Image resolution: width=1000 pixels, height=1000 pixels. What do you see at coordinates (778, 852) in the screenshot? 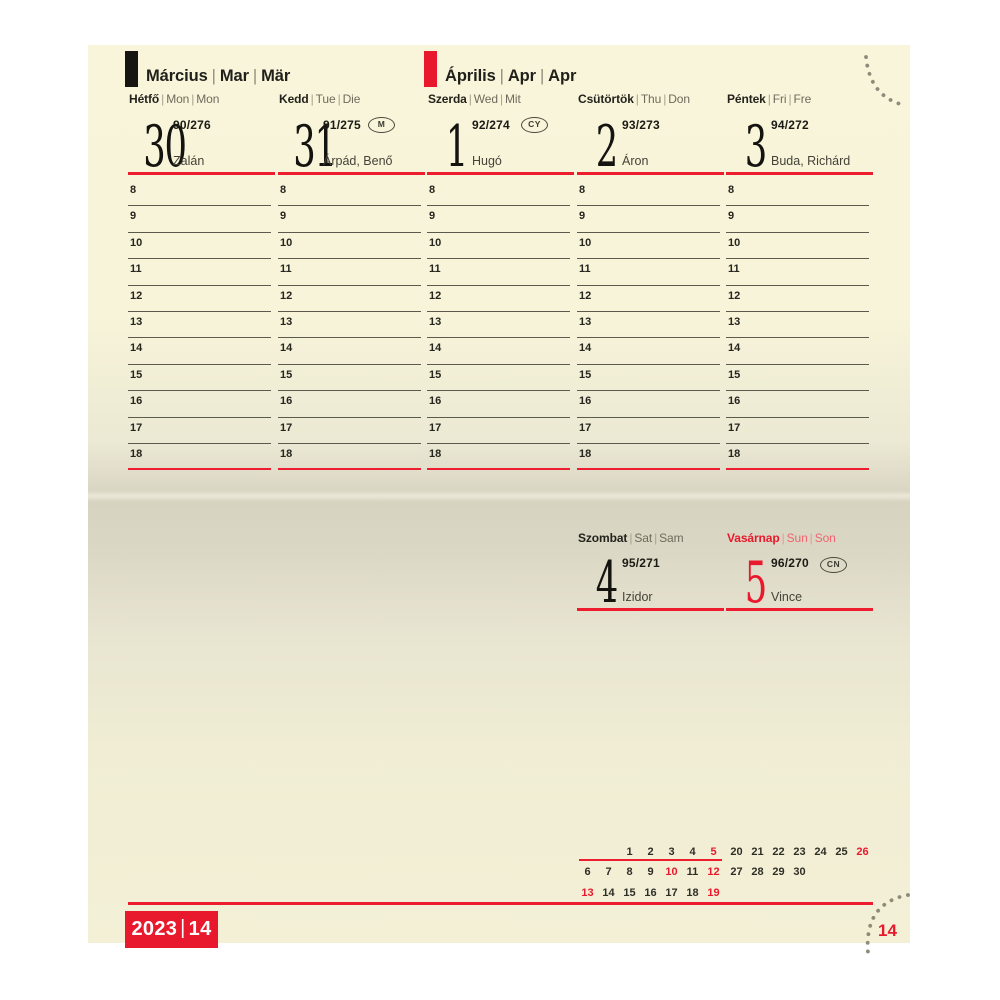
I see `mini-calendar-day: 22` at bounding box center [778, 852].